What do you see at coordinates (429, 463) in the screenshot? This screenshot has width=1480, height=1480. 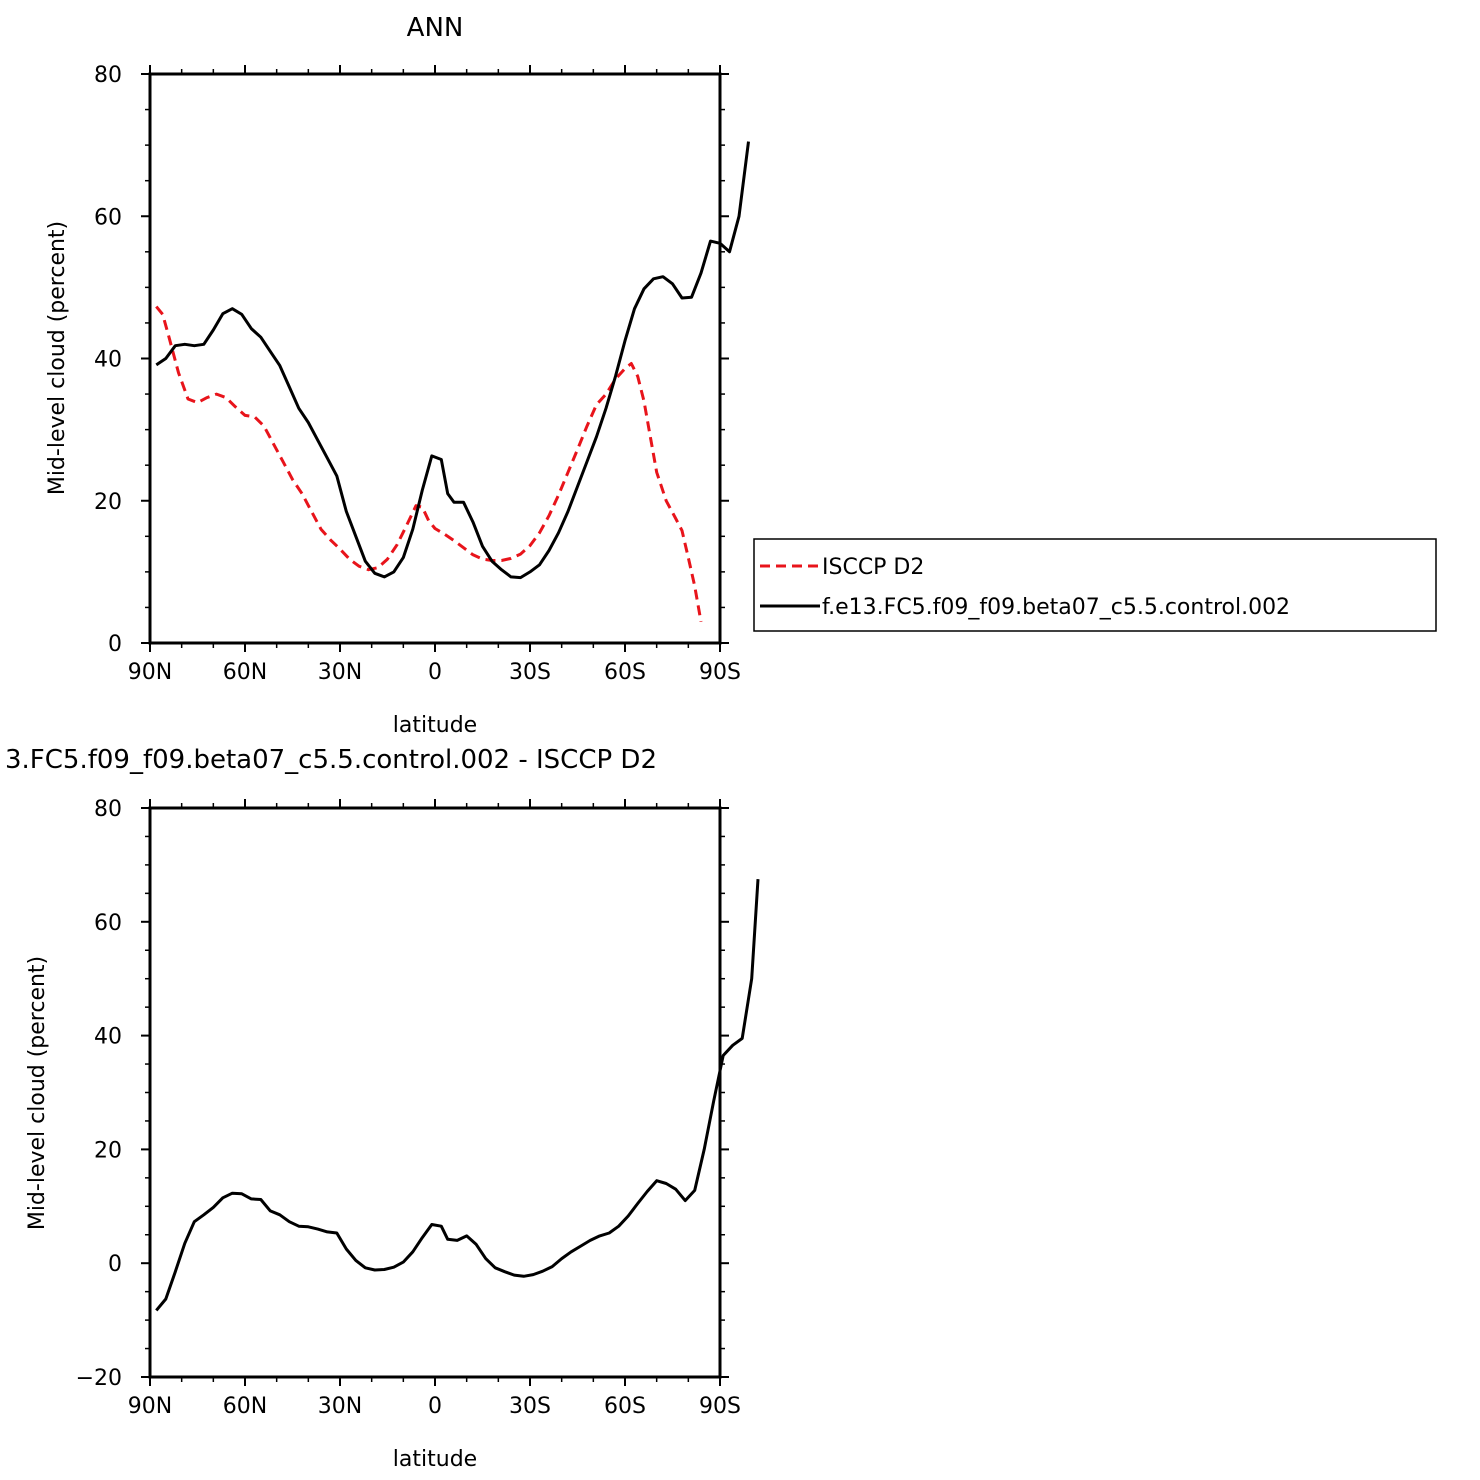 I see `series-line-isccp` at bounding box center [429, 463].